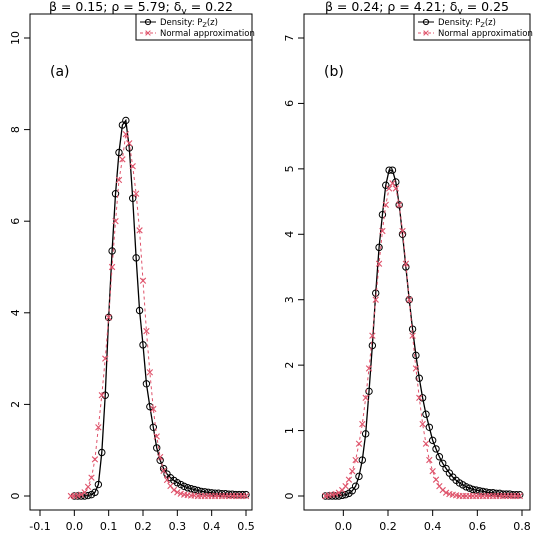 The width and height of the screenshot is (538, 550). I want to click on title-tail: = 0.22, so click(210, 7).